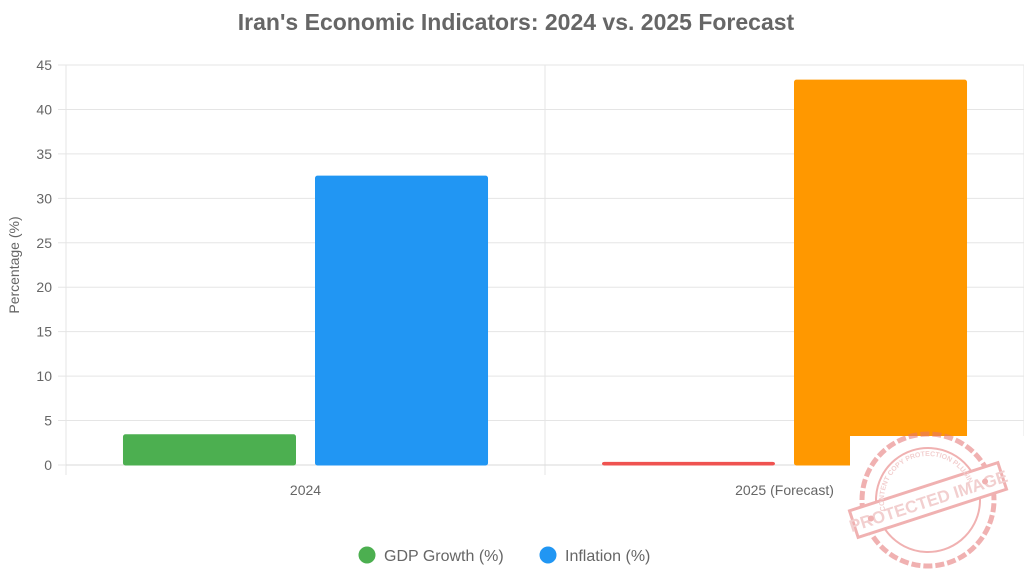 The image size is (1024, 579). I want to click on legend-label: GDP Growth (%), so click(444, 556).